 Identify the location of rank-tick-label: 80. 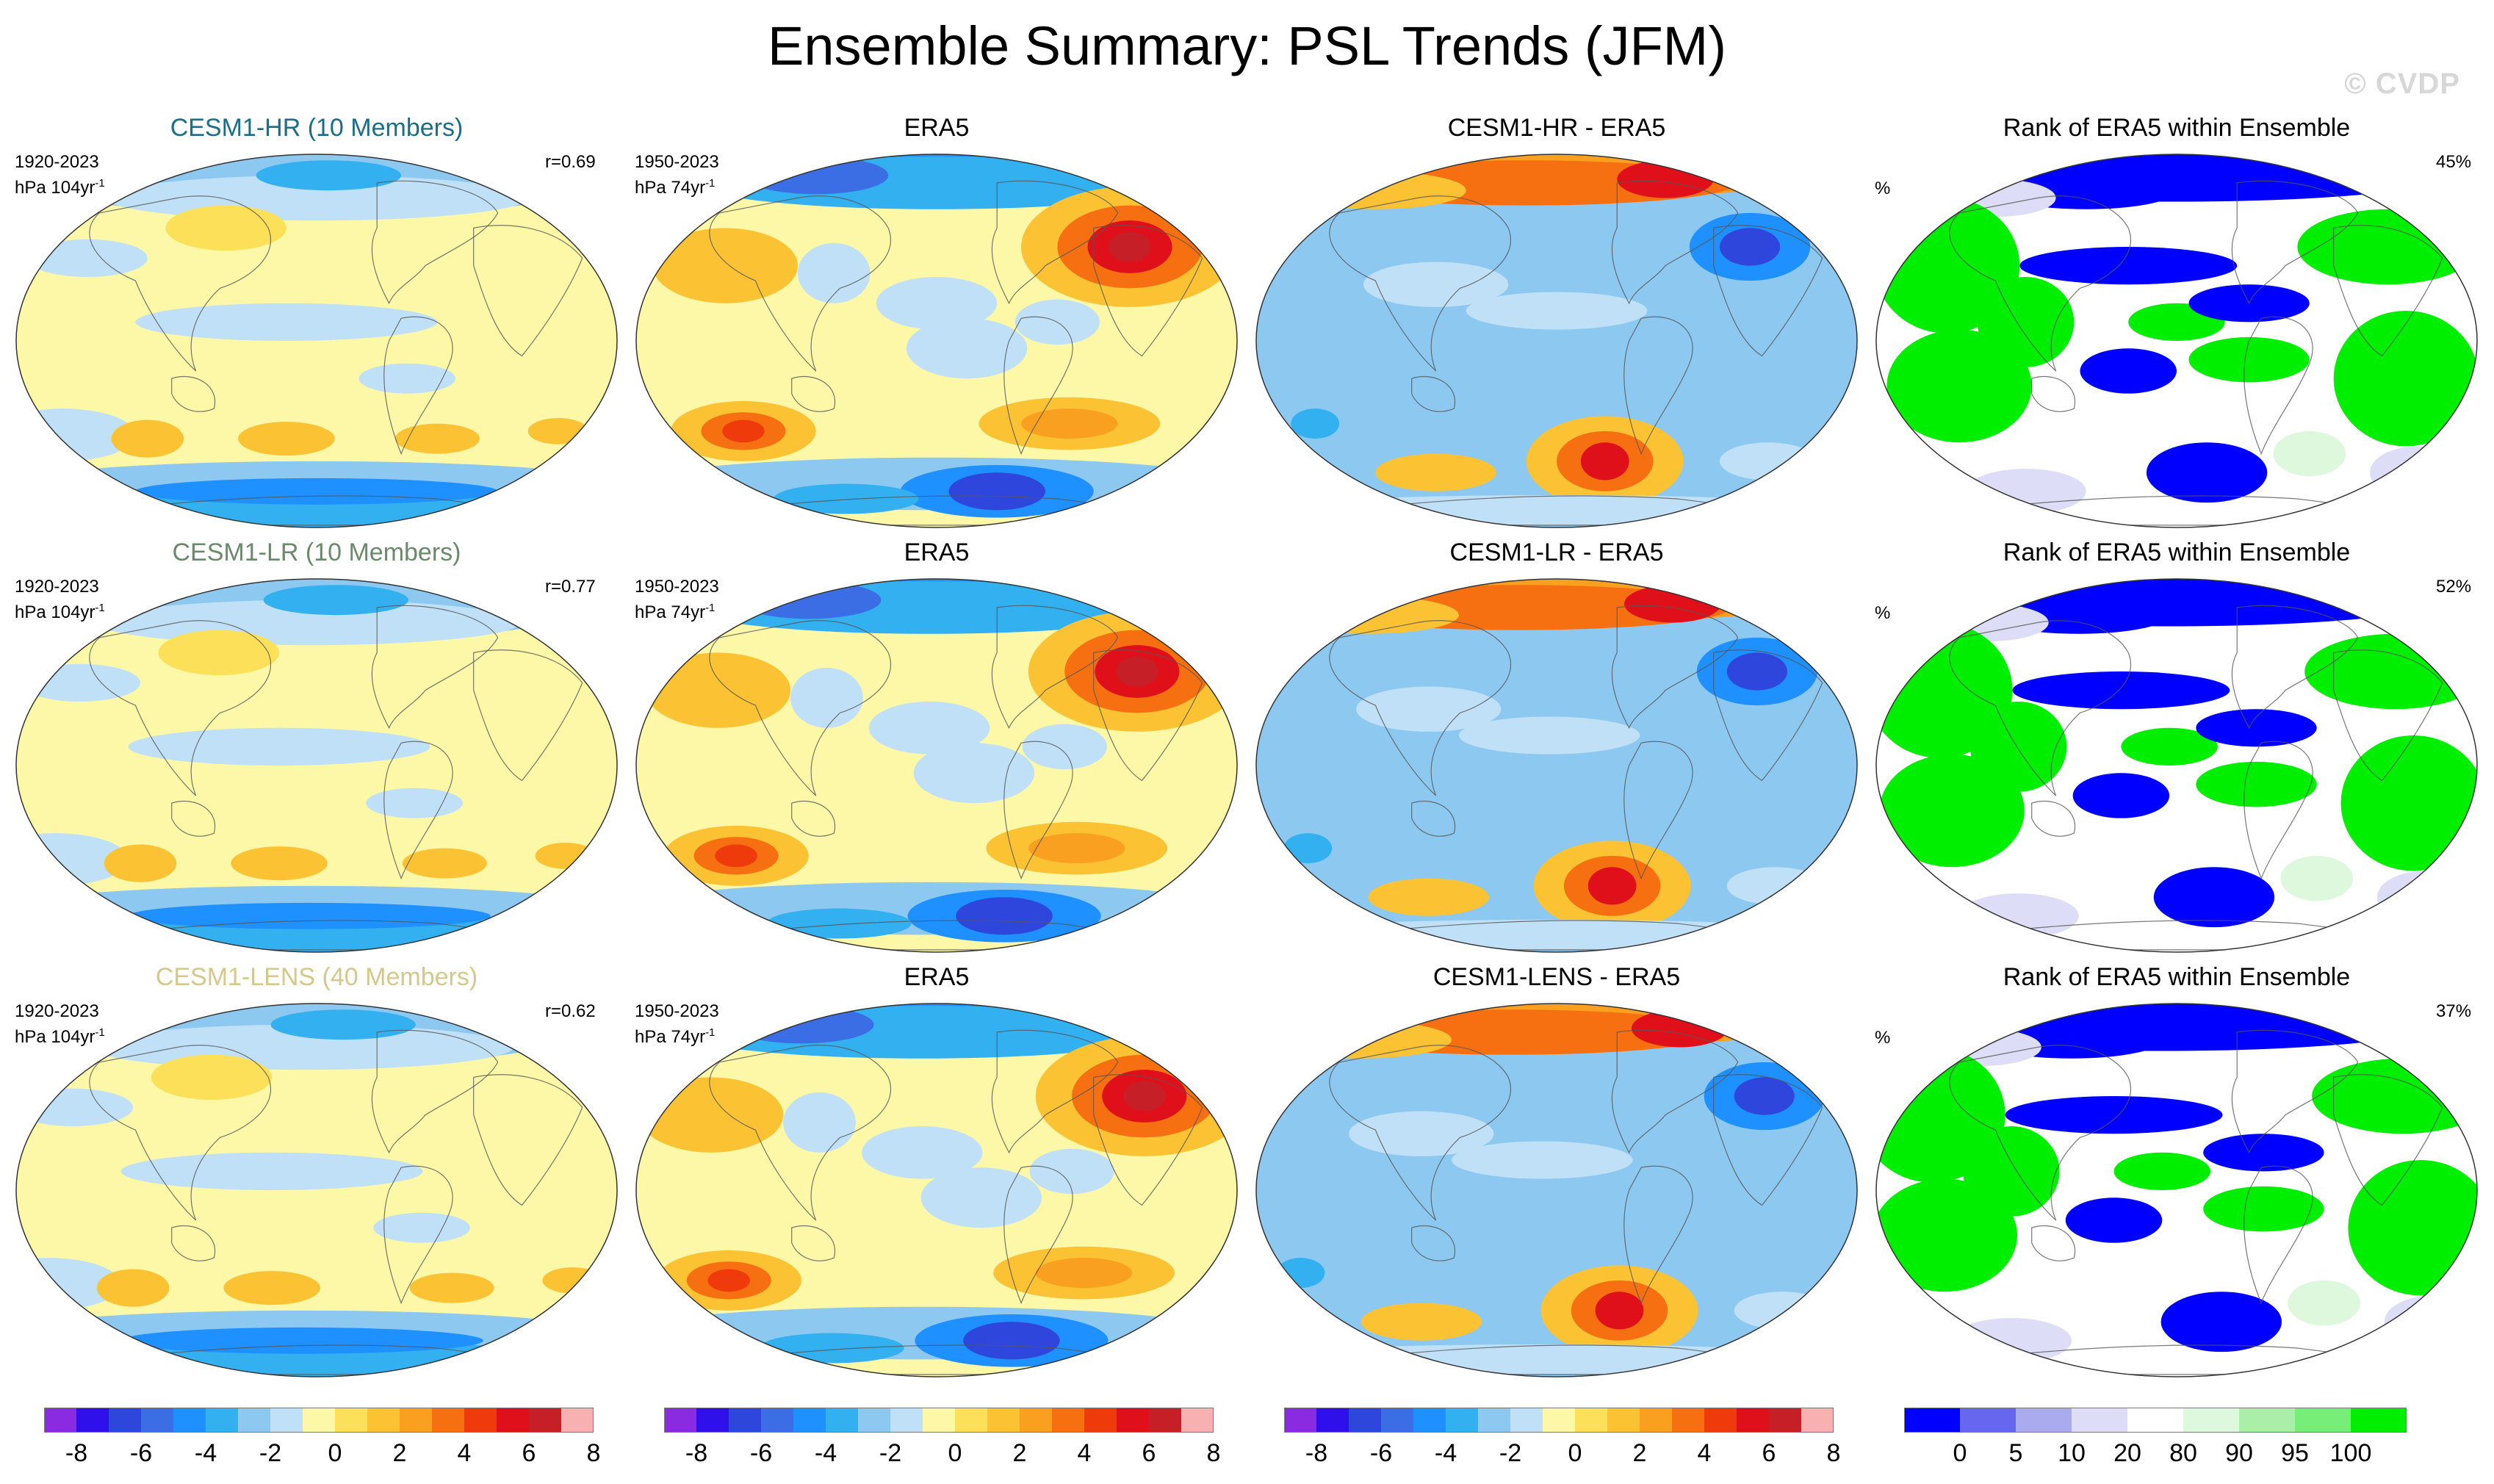
(2183, 1453).